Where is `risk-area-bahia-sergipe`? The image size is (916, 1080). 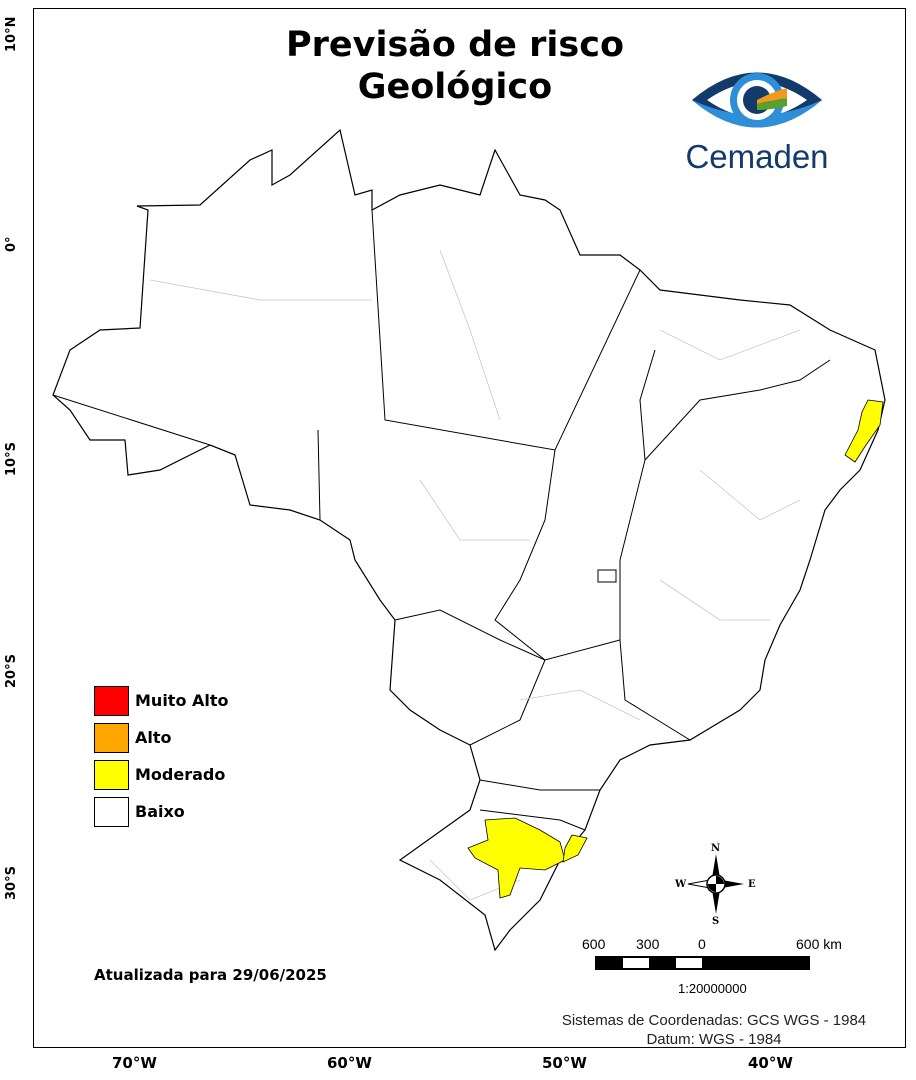
risk-area-bahia-sergipe is located at coordinates (864, 431).